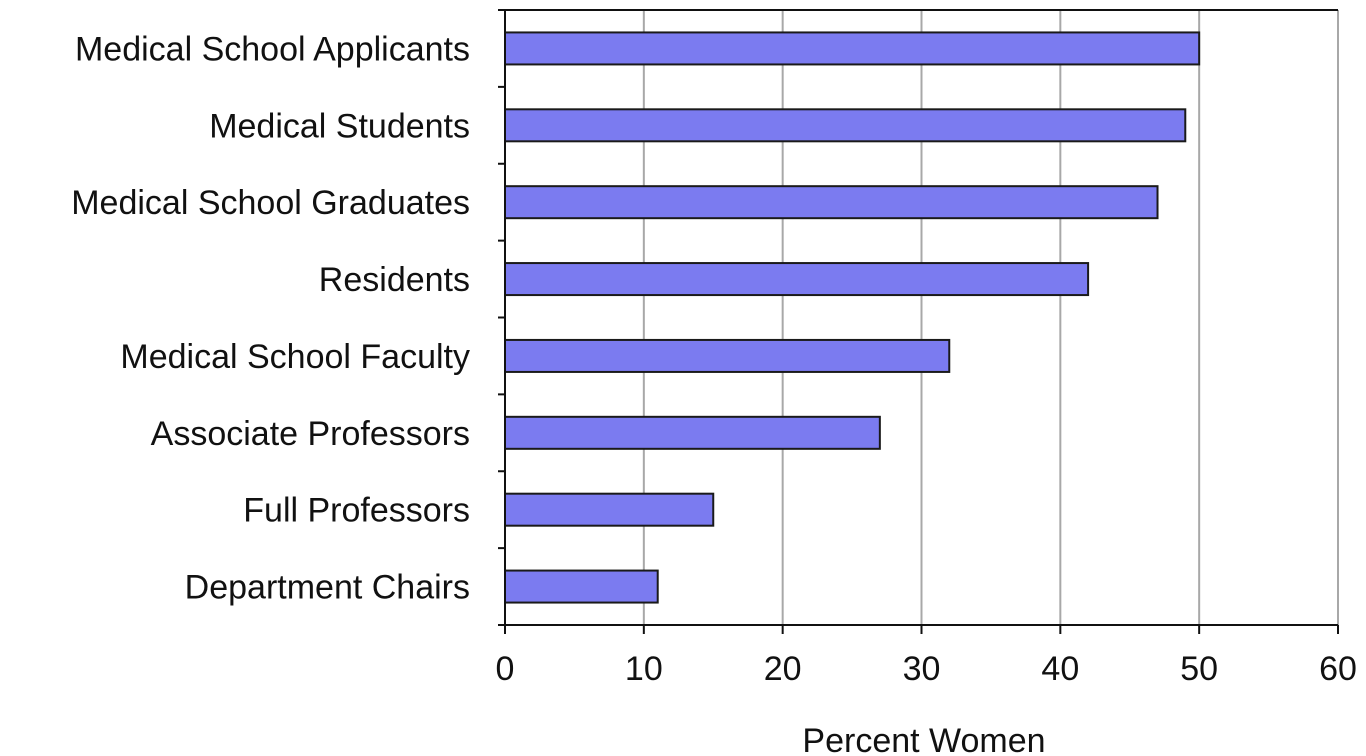 The height and width of the screenshot is (756, 1366). I want to click on category-label-3: Residents, so click(394, 280).